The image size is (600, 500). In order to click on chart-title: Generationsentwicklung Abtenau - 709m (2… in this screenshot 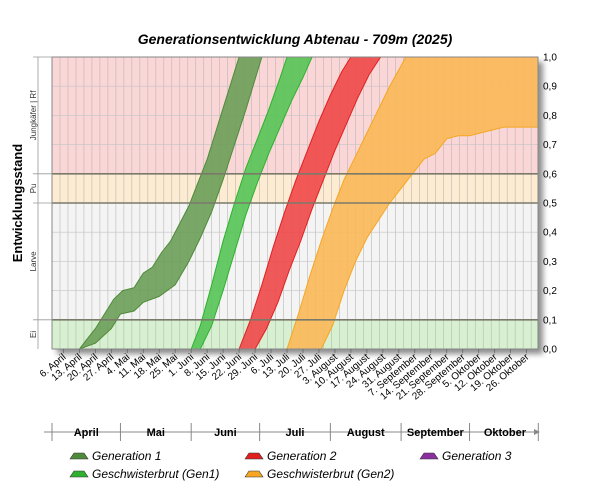, I will do `click(295, 39)`.